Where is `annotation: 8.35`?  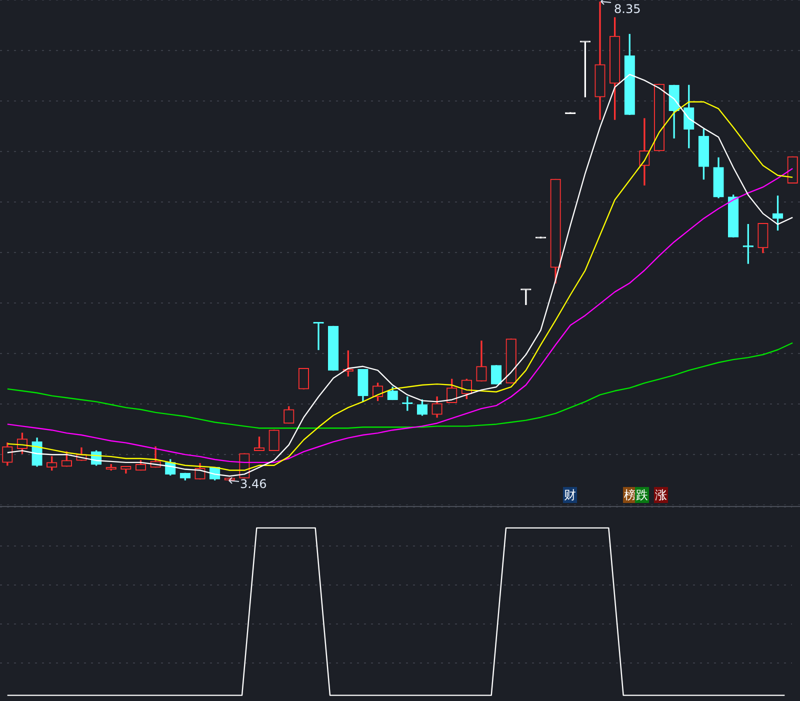 annotation: 8.35 is located at coordinates (627, 9).